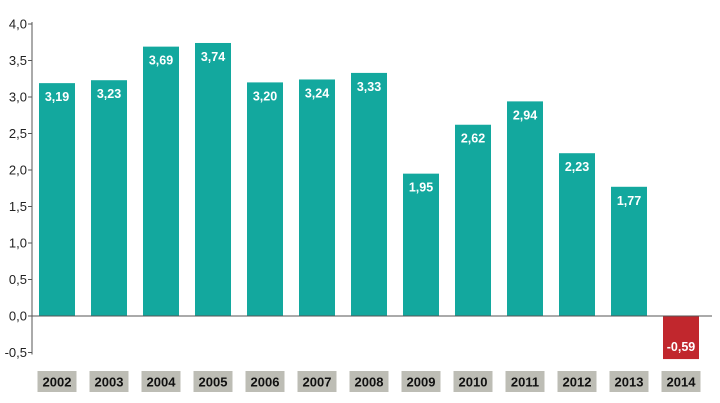  I want to click on bar-2012, so click(577, 234).